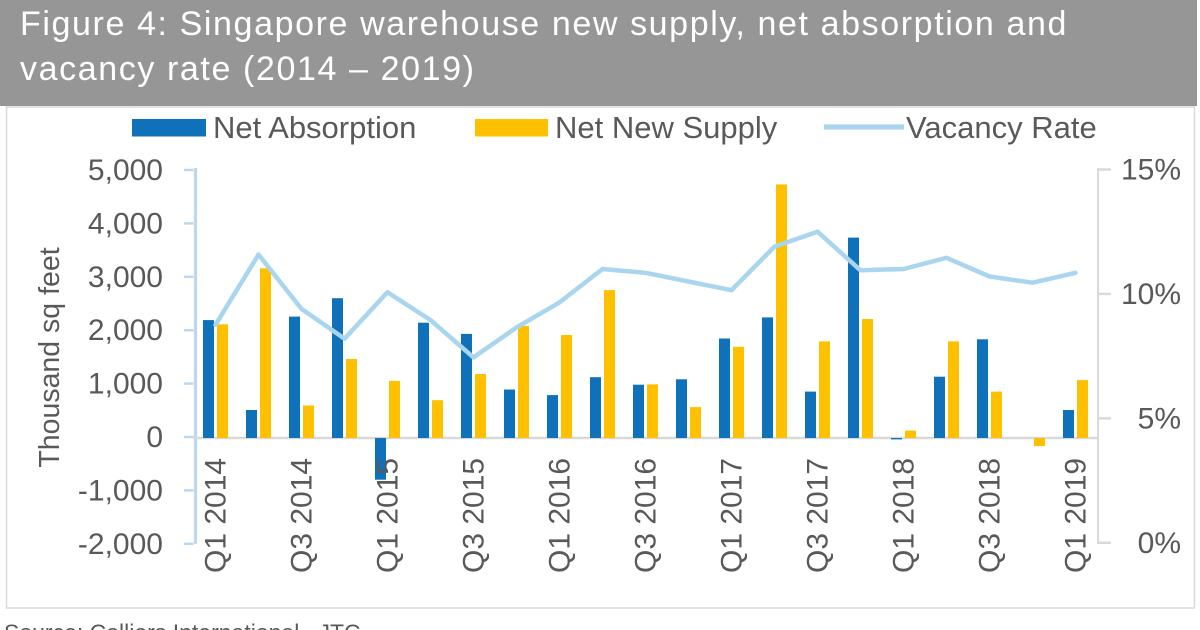 The height and width of the screenshot is (630, 1200). I want to click on svg-text: -1,000, so click(120, 490).